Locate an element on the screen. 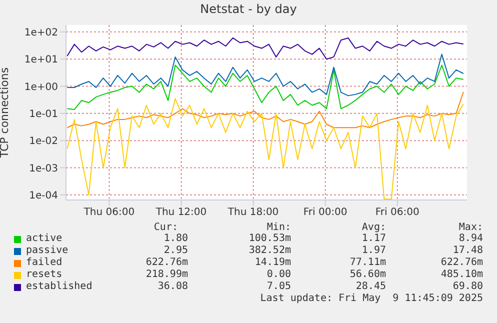 The width and height of the screenshot is (497, 323). text: 14.19m is located at coordinates (272, 262).